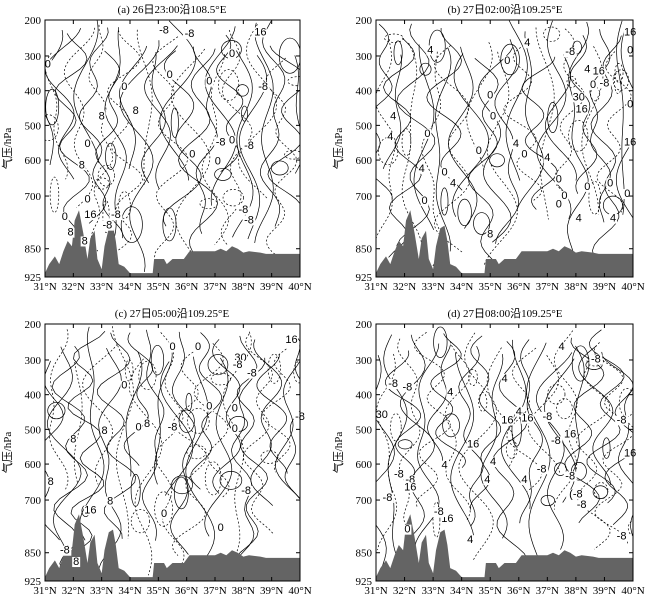  What do you see at coordinates (172, 9) in the screenshot?
I see `panel-title: (a) 26日23:00沿108.5°E` at bounding box center [172, 9].